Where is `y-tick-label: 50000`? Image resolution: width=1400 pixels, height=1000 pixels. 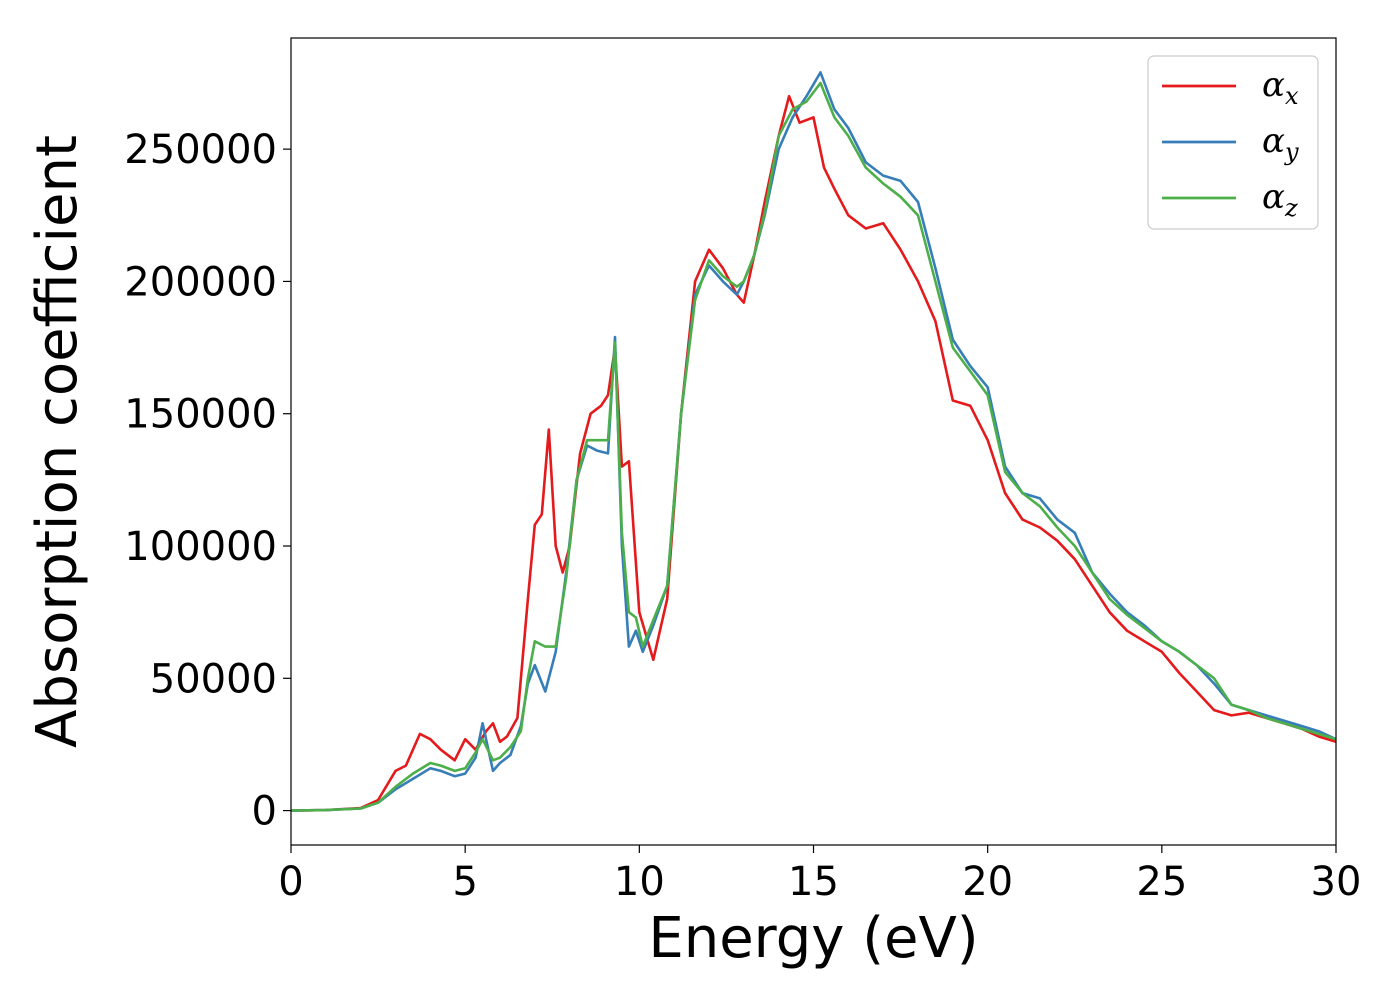 y-tick-label: 50000 is located at coordinates (213, 679).